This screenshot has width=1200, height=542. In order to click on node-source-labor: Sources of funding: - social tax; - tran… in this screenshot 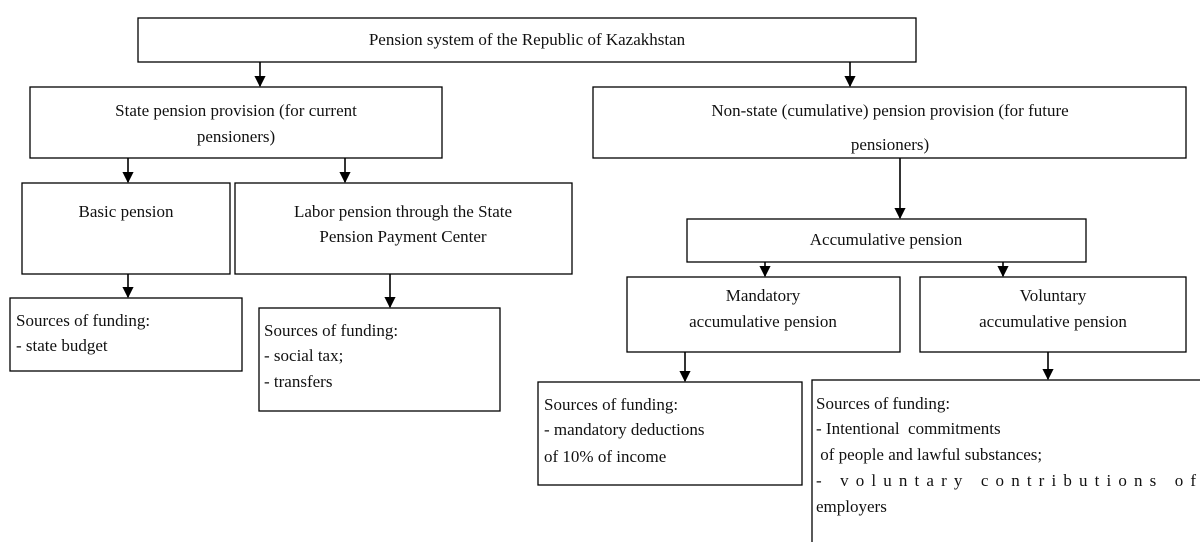, I will do `click(379, 359)`.